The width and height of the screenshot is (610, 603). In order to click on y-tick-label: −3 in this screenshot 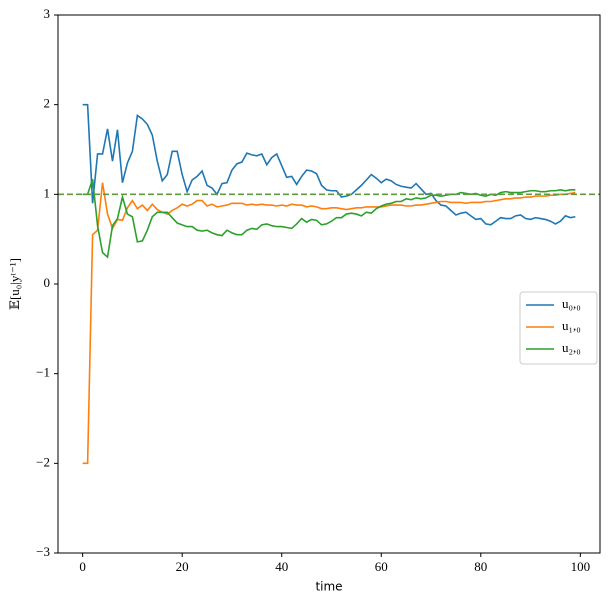, I will do `click(43, 551)`.